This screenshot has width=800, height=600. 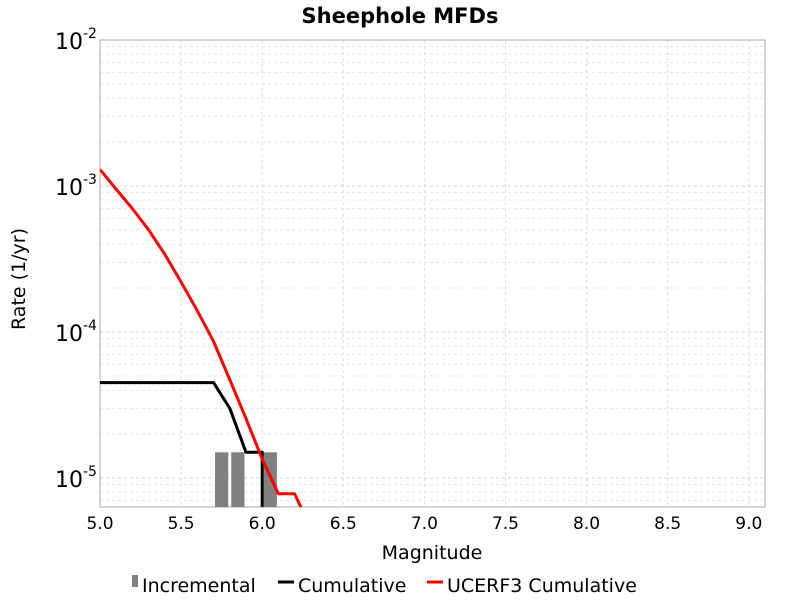 What do you see at coordinates (19, 279) in the screenshot?
I see `y-axis-label: Rate (1/yr)` at bounding box center [19, 279].